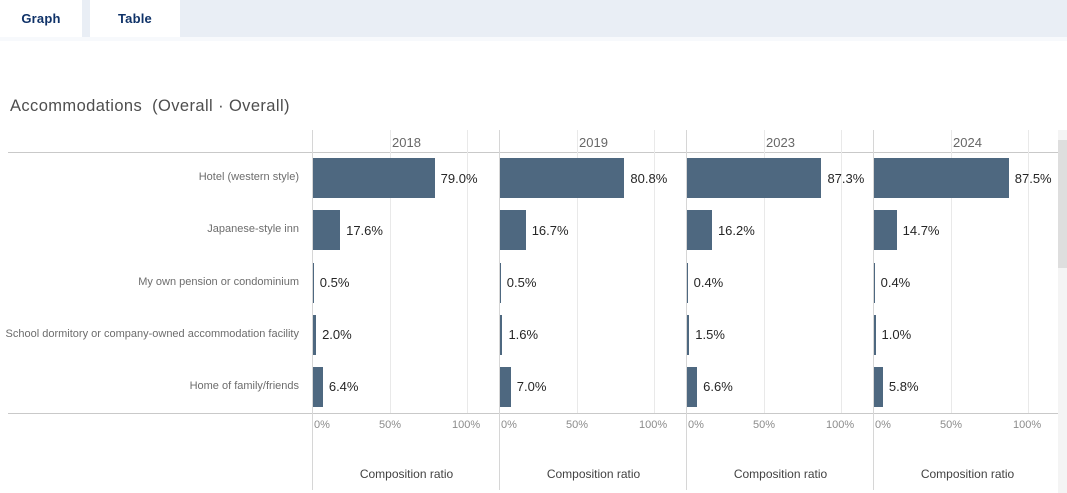 The image size is (1067, 493). What do you see at coordinates (531, 387) in the screenshot?
I see `bar-value-label: 7.0%` at bounding box center [531, 387].